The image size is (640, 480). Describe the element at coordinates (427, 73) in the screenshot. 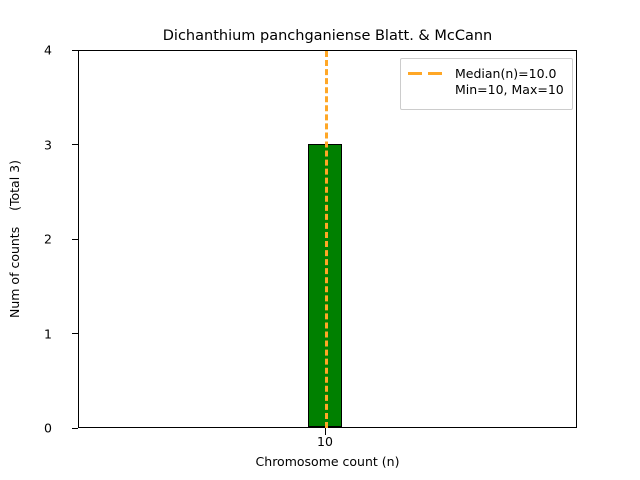

I see `dashed-line-icon` at that location.